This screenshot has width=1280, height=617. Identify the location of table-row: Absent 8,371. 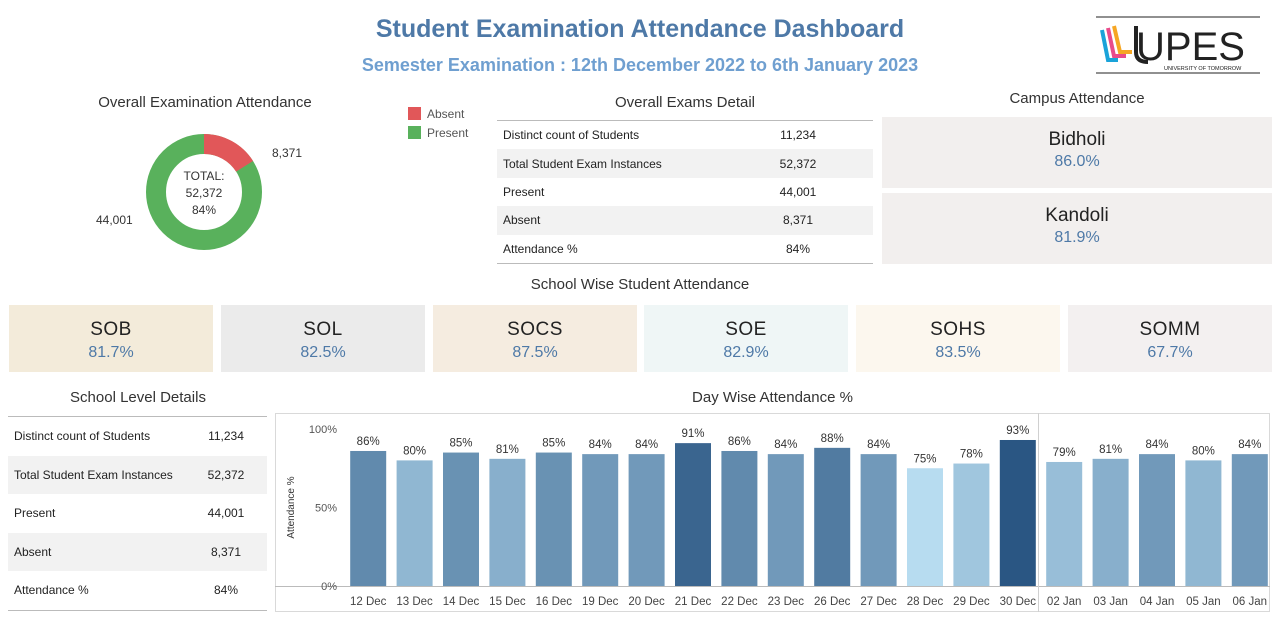
(685, 220).